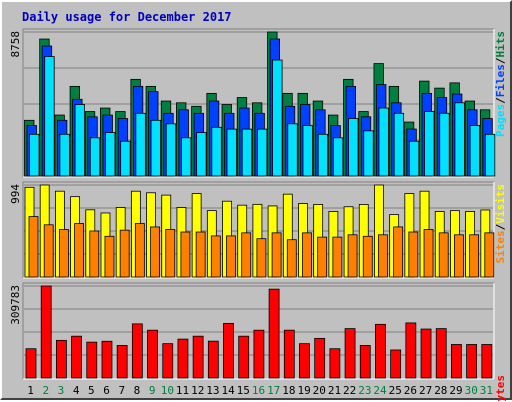 The width and height of the screenshot is (512, 402). What do you see at coordinates (364, 390) in the screenshot?
I see `x-tick-label-day-23: 23` at bounding box center [364, 390].